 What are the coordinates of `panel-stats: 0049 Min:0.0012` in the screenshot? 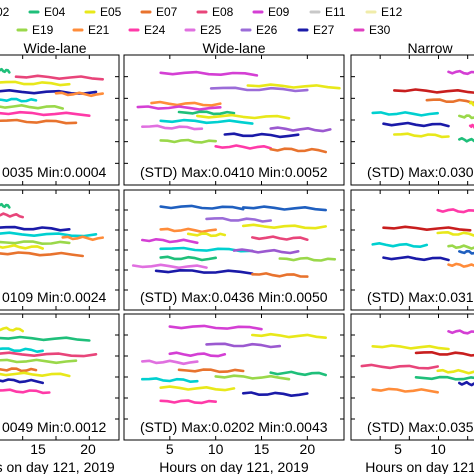 It's located at (54, 427).